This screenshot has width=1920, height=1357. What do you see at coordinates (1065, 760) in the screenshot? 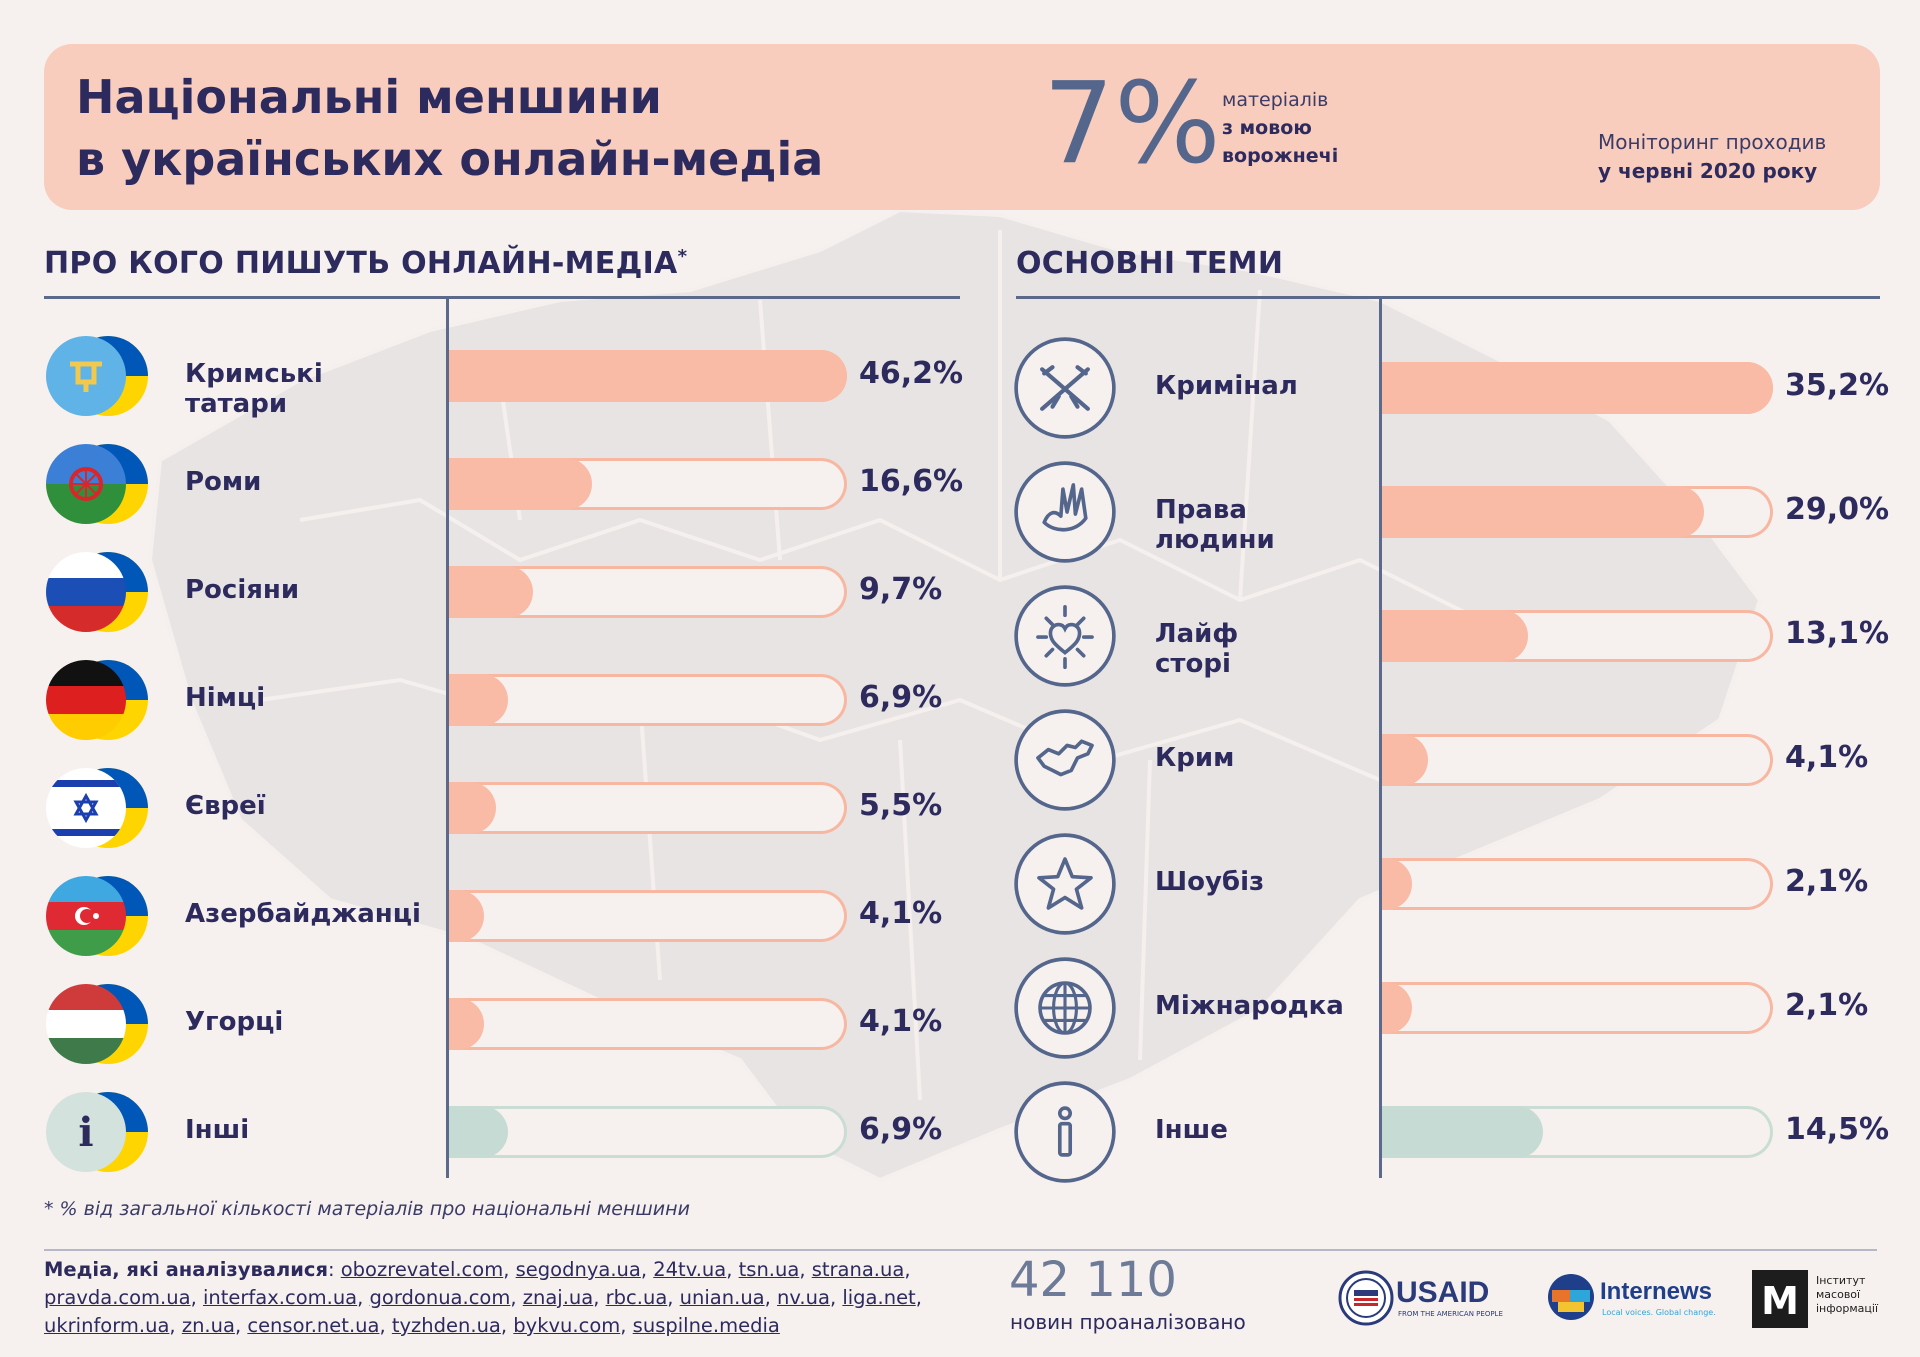
I see `crimea-map-icon` at bounding box center [1065, 760].